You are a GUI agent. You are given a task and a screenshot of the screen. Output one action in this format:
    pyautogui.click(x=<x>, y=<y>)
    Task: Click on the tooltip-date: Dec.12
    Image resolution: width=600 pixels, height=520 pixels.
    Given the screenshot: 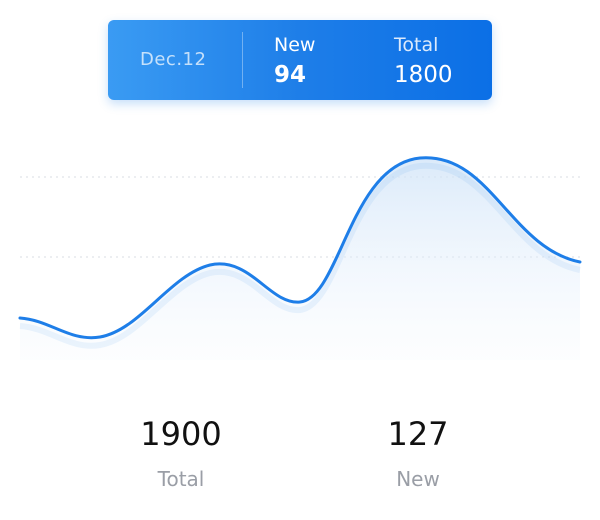 What is the action you would take?
    pyautogui.click(x=173, y=59)
    